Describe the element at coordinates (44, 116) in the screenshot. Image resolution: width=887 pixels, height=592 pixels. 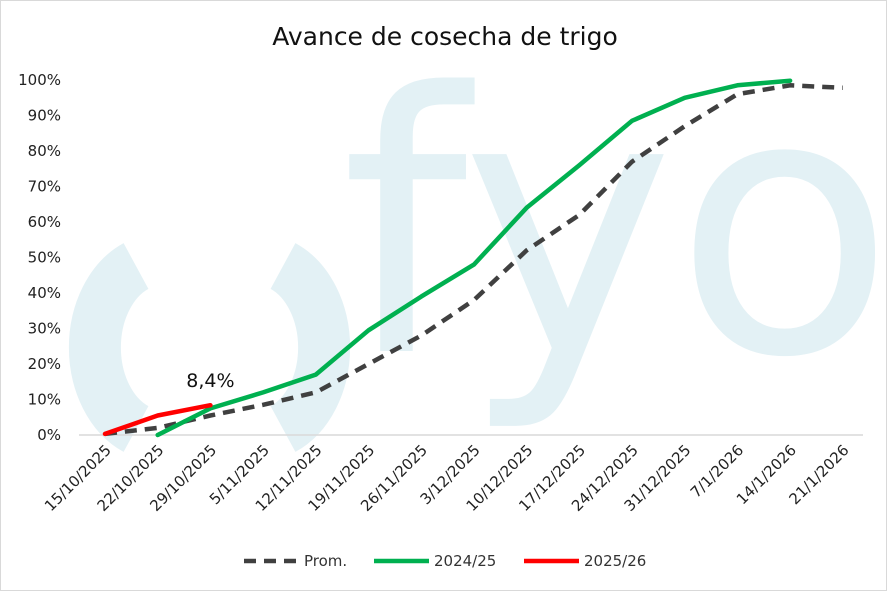
I see `y-tick-label: 90%` at that location.